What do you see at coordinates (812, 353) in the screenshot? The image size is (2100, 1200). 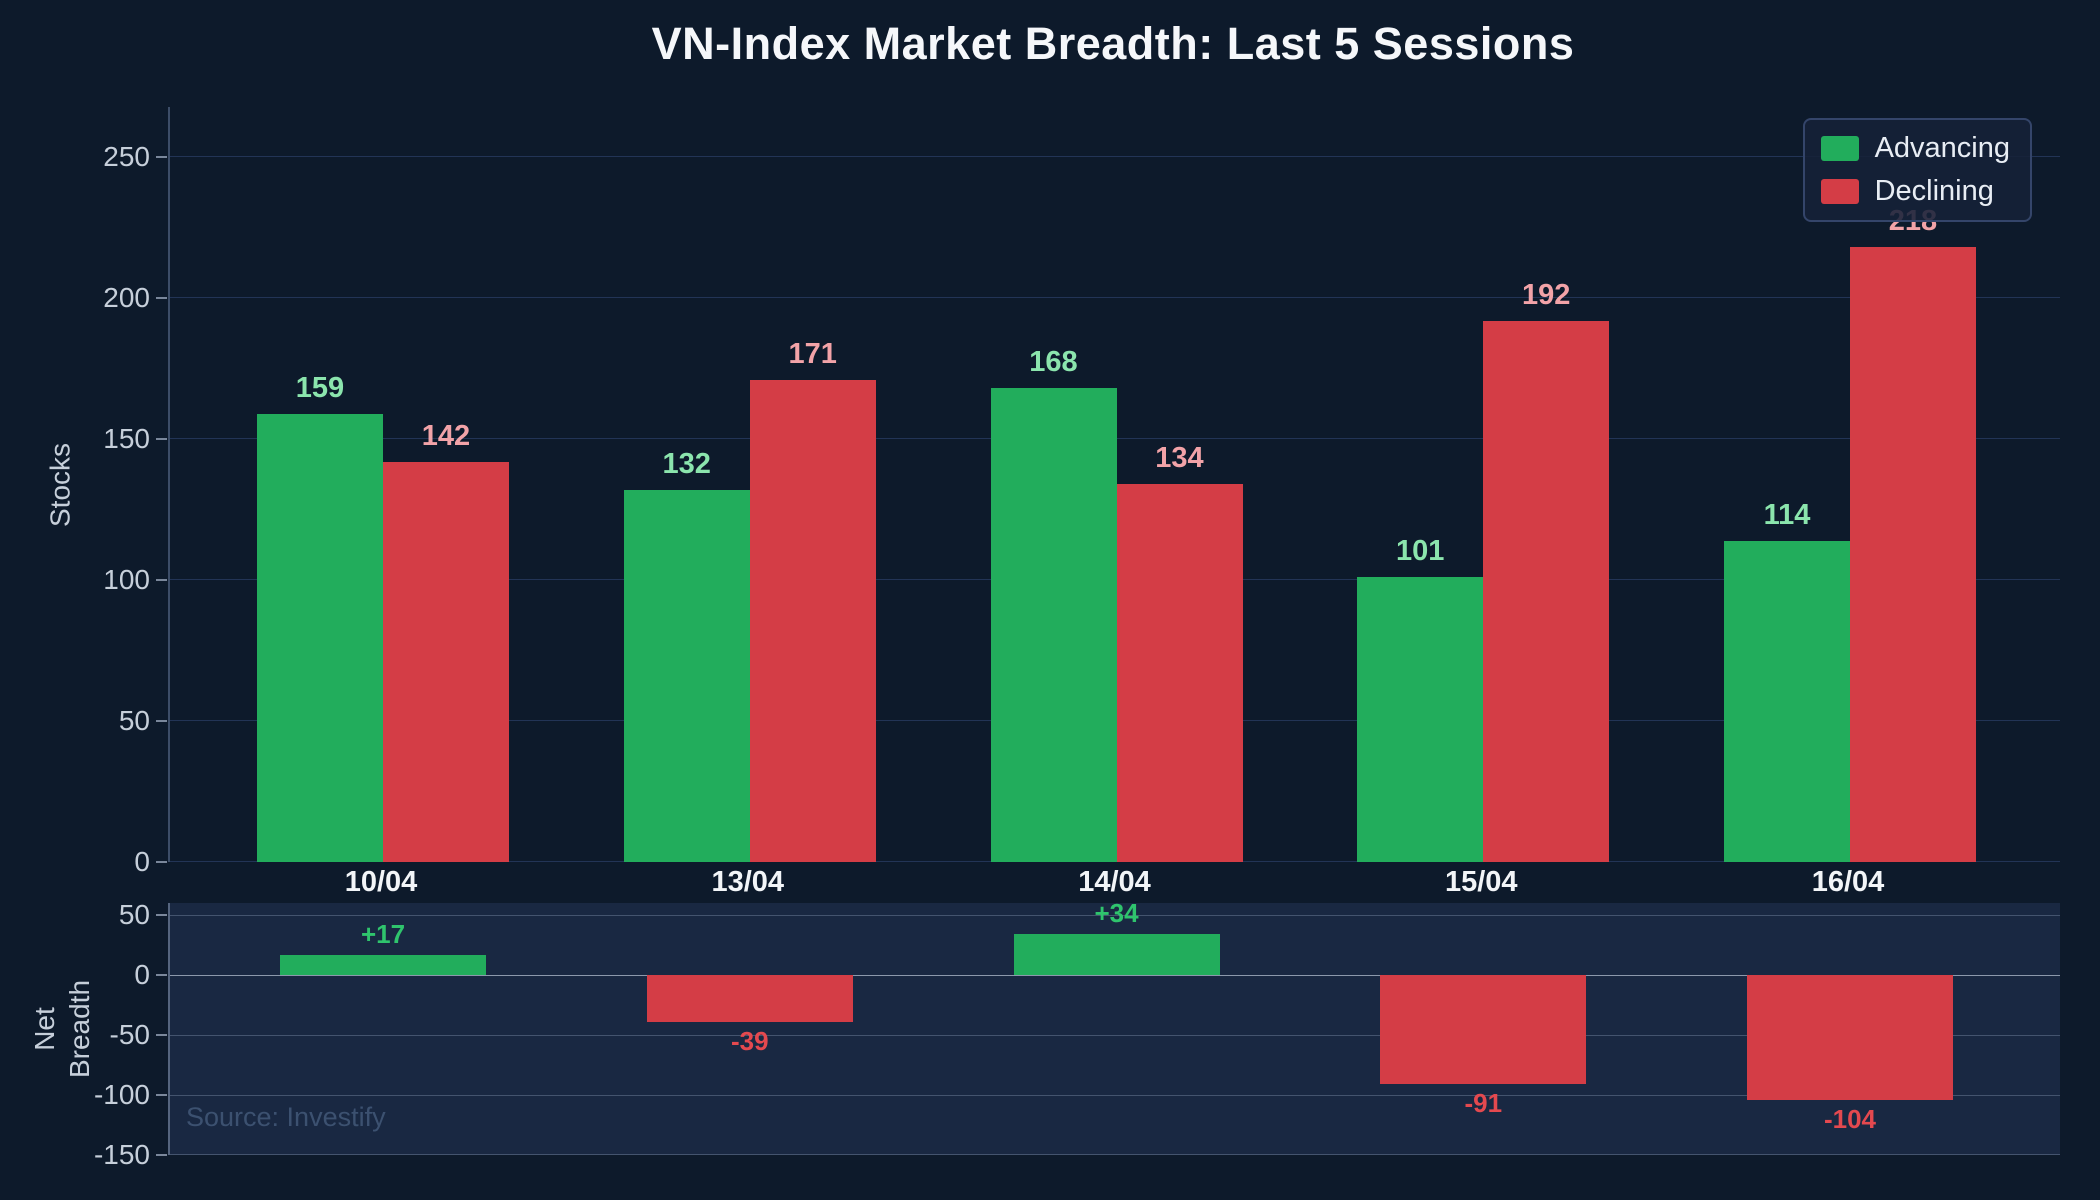 I see `bar-value-label: 171` at bounding box center [812, 353].